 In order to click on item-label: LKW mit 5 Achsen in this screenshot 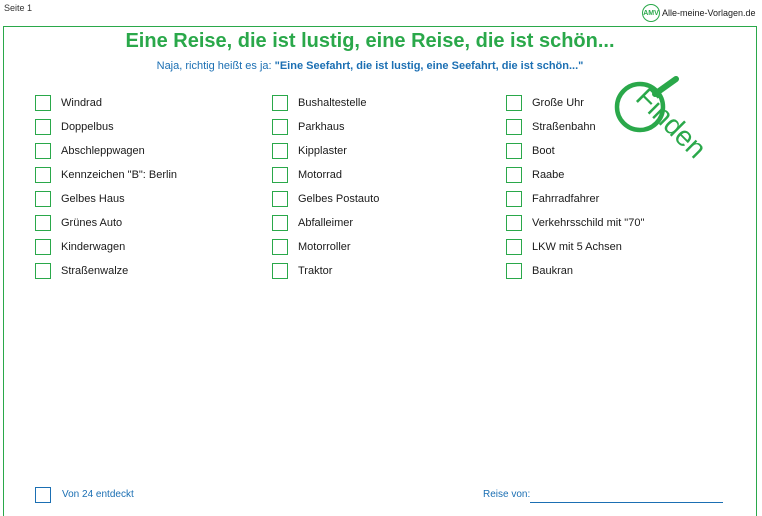, I will do `click(577, 247)`.